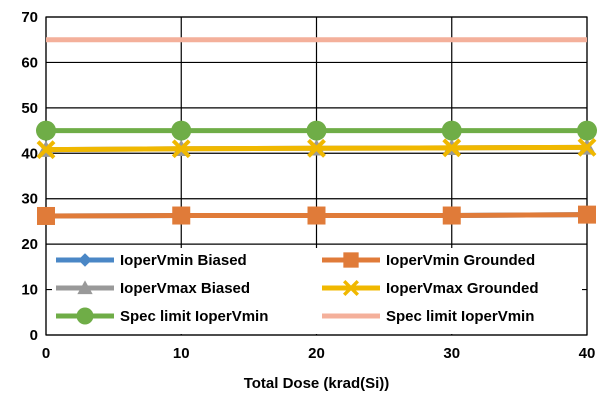 The height and width of the screenshot is (398, 597). What do you see at coordinates (29, 153) in the screenshot?
I see `y-tick-label: 40` at bounding box center [29, 153].